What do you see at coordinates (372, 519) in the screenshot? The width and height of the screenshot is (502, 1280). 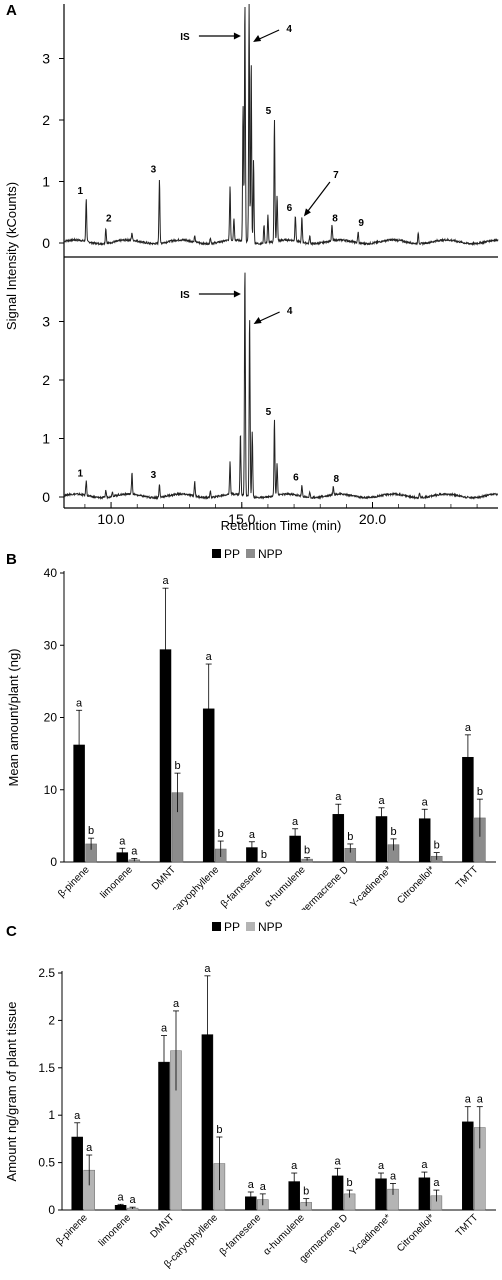 I see `x-tick-label: 20.0` at bounding box center [372, 519].